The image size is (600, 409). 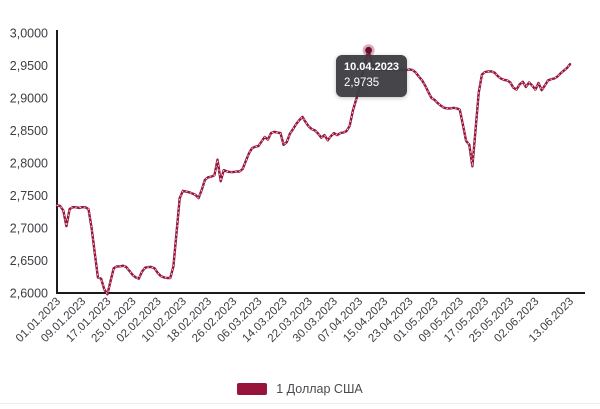 What do you see at coordinates (372, 67) in the screenshot?
I see `tooltip-date: 10.04.2023` at bounding box center [372, 67].